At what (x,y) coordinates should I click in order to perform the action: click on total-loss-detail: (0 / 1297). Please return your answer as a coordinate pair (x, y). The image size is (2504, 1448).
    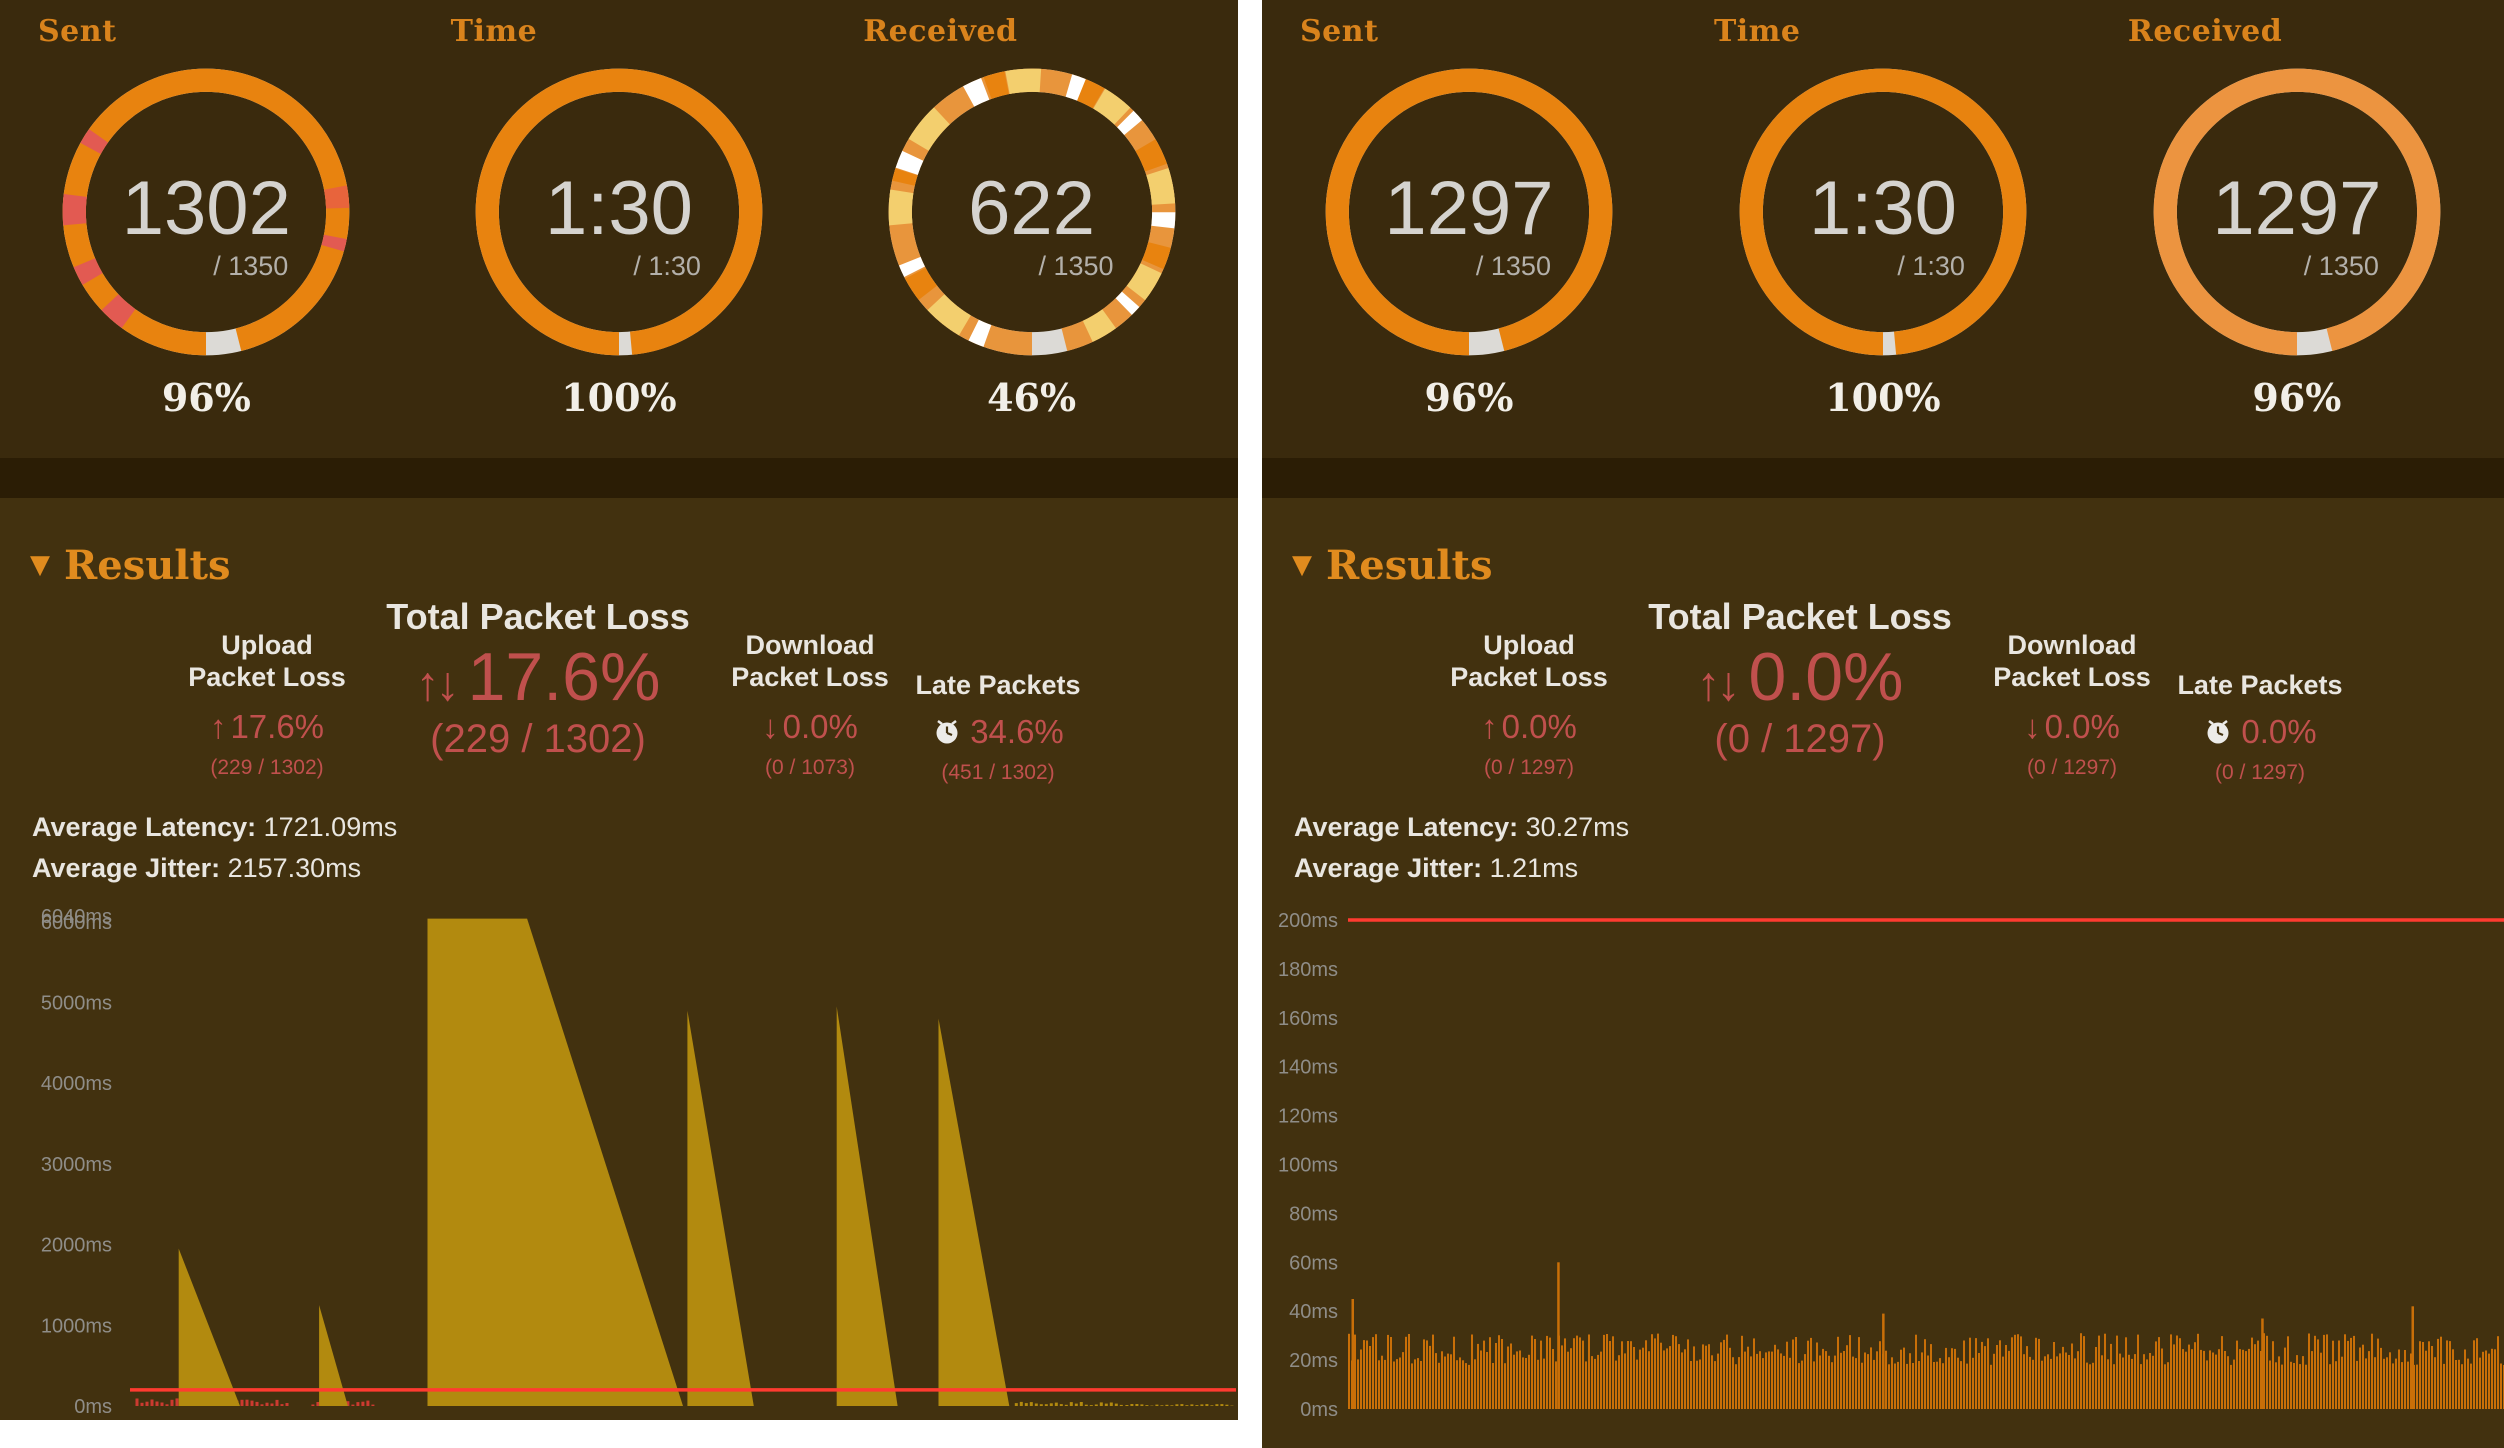
    Looking at the image, I should click on (1800, 738).